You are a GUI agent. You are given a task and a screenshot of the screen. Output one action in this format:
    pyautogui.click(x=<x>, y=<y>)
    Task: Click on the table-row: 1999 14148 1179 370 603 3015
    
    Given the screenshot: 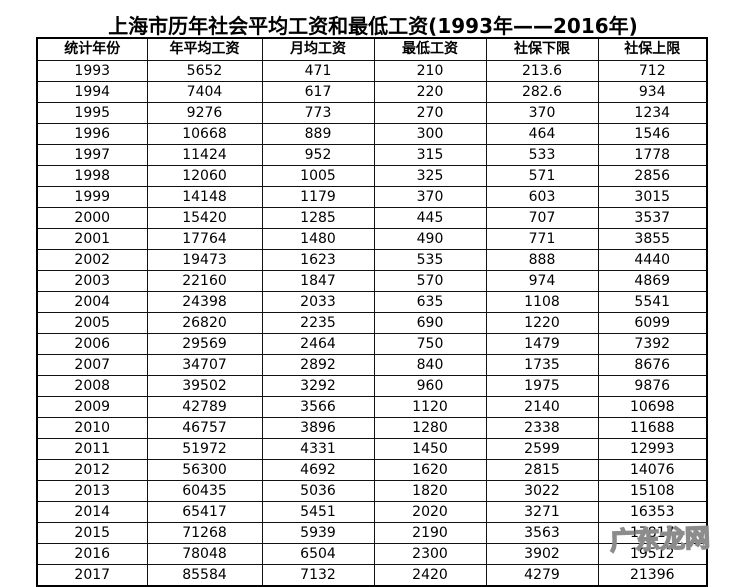 What is the action you would take?
    pyautogui.click(x=372, y=197)
    